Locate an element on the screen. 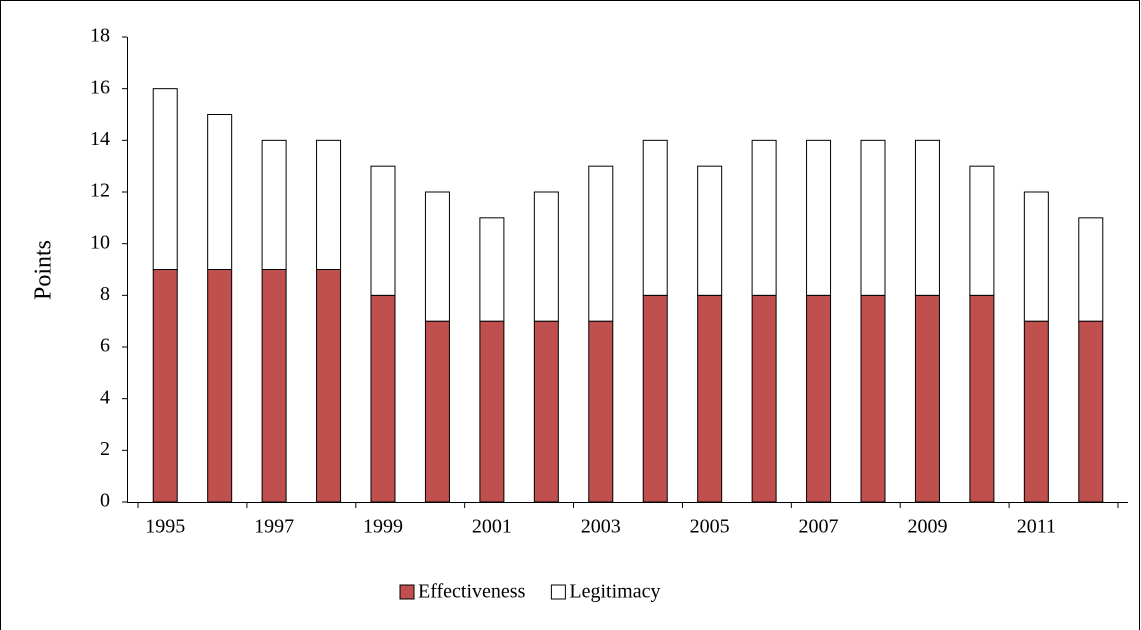  y-tick-label: 2 is located at coordinates (105, 449).